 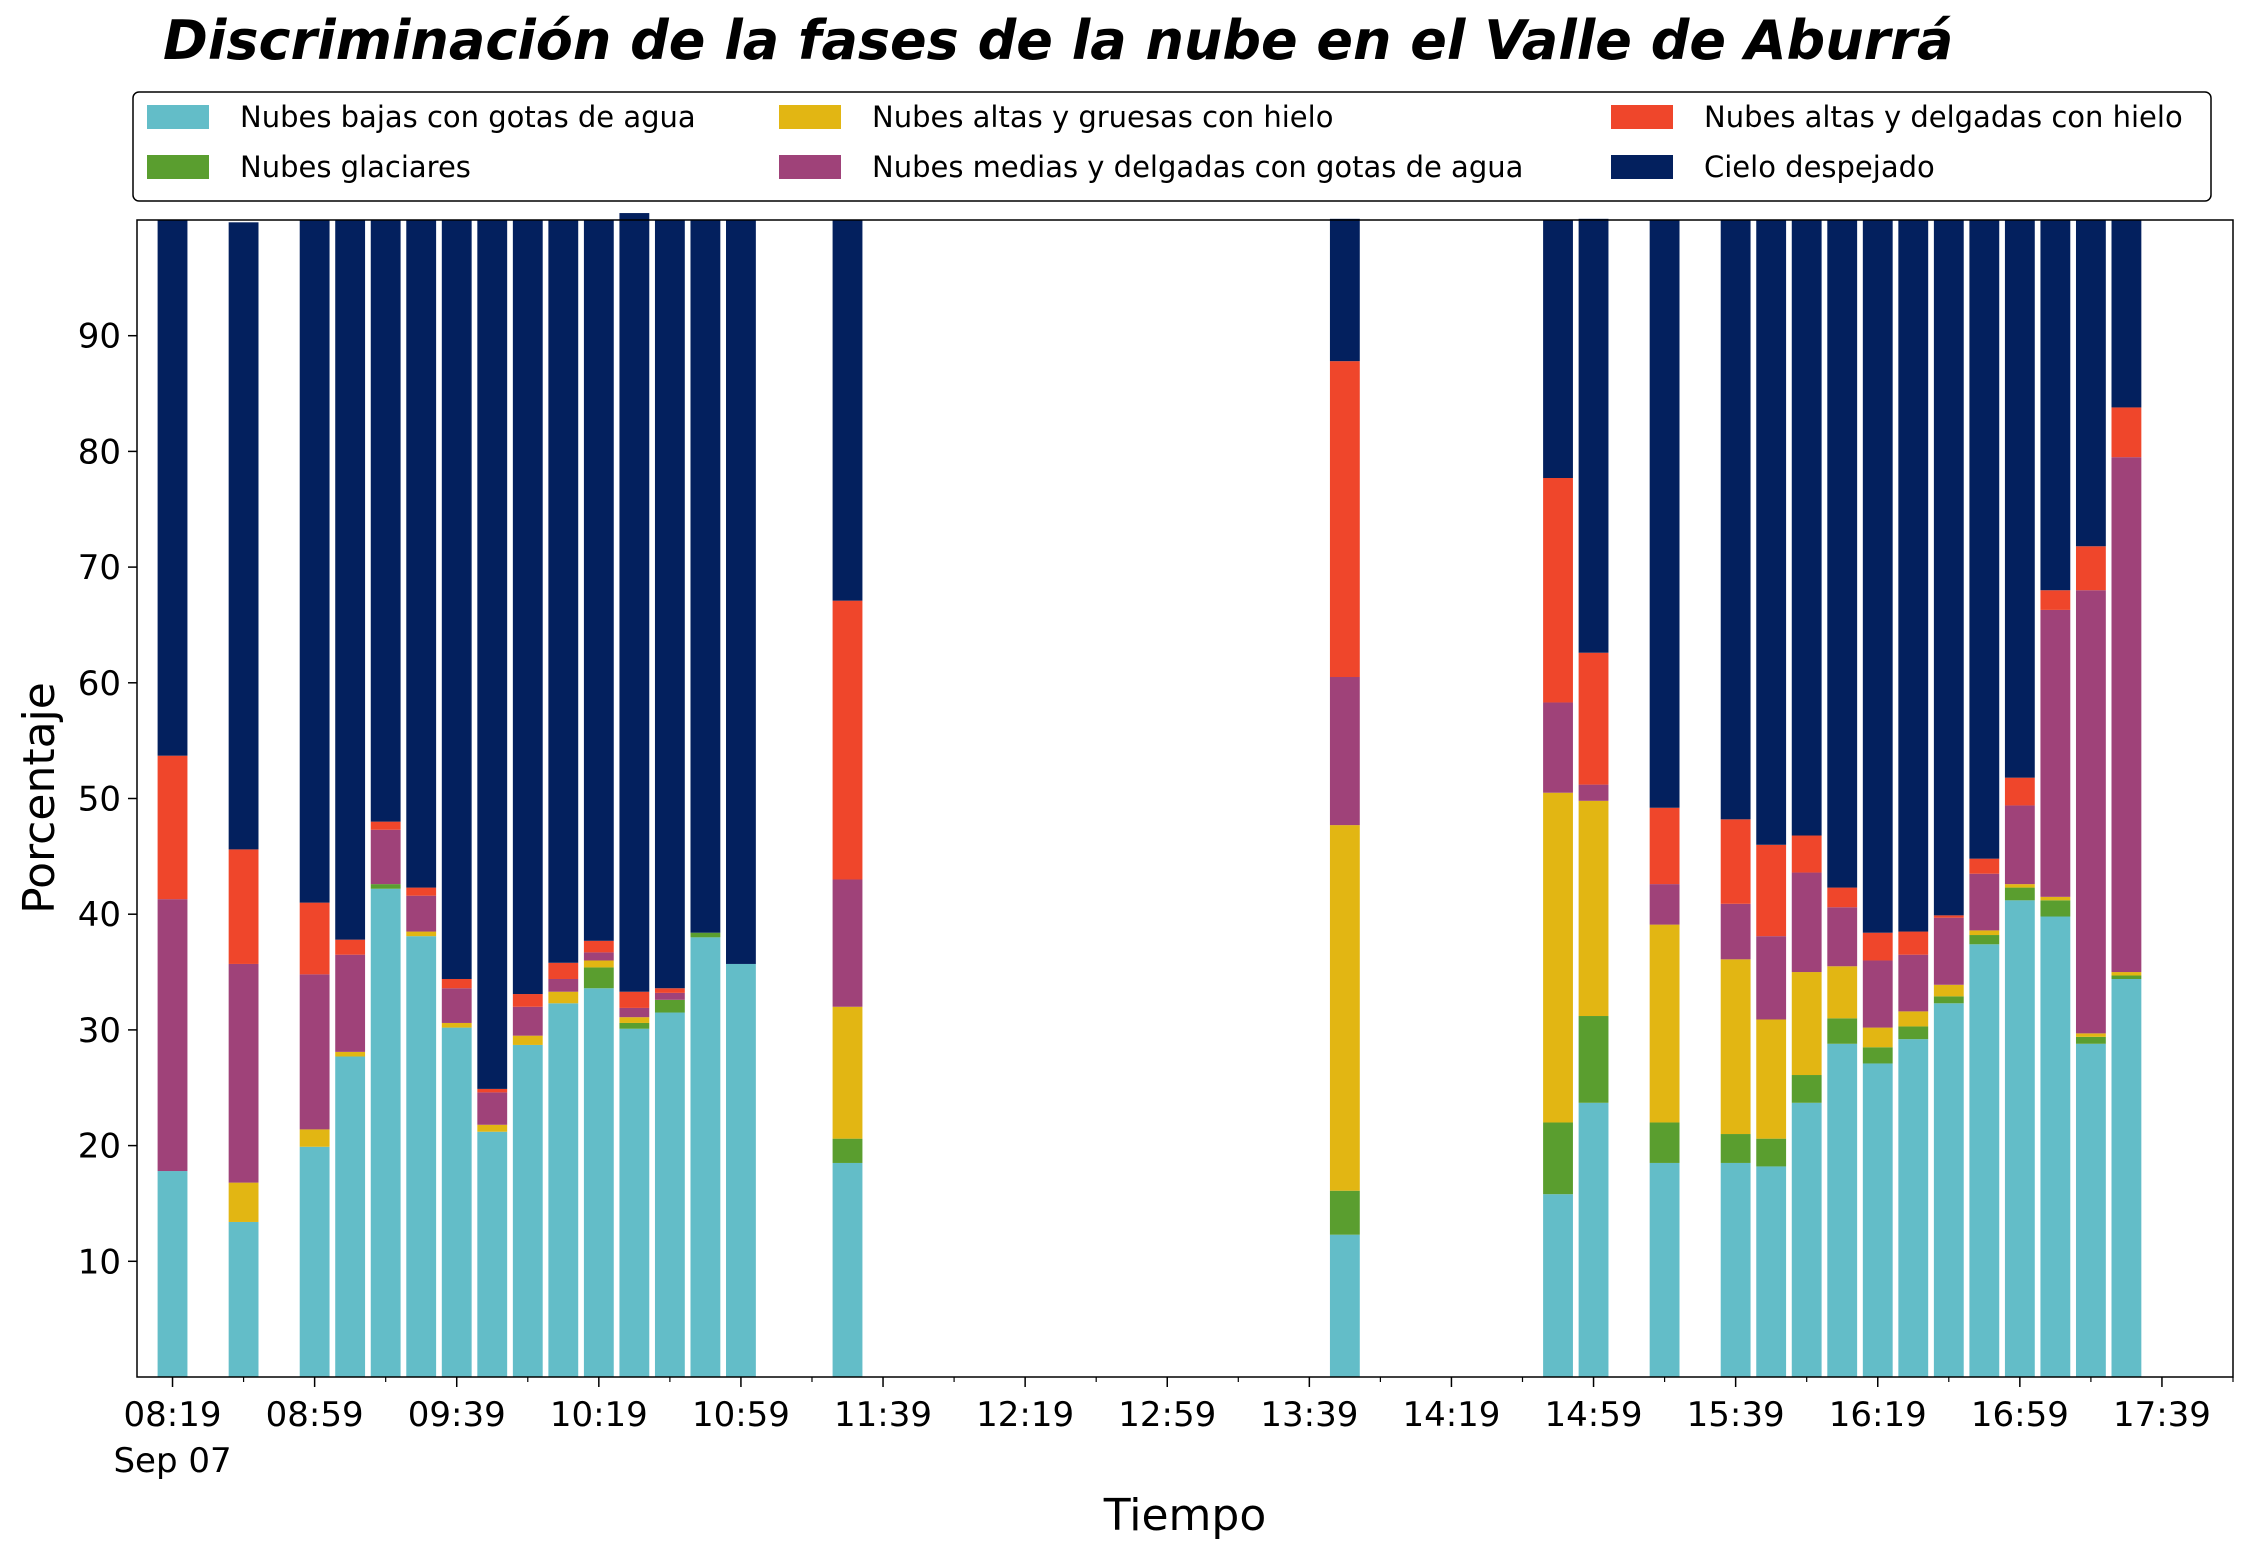 What do you see at coordinates (173, 1415) in the screenshot?
I see `x-tick-label-0: 08:19` at bounding box center [173, 1415].